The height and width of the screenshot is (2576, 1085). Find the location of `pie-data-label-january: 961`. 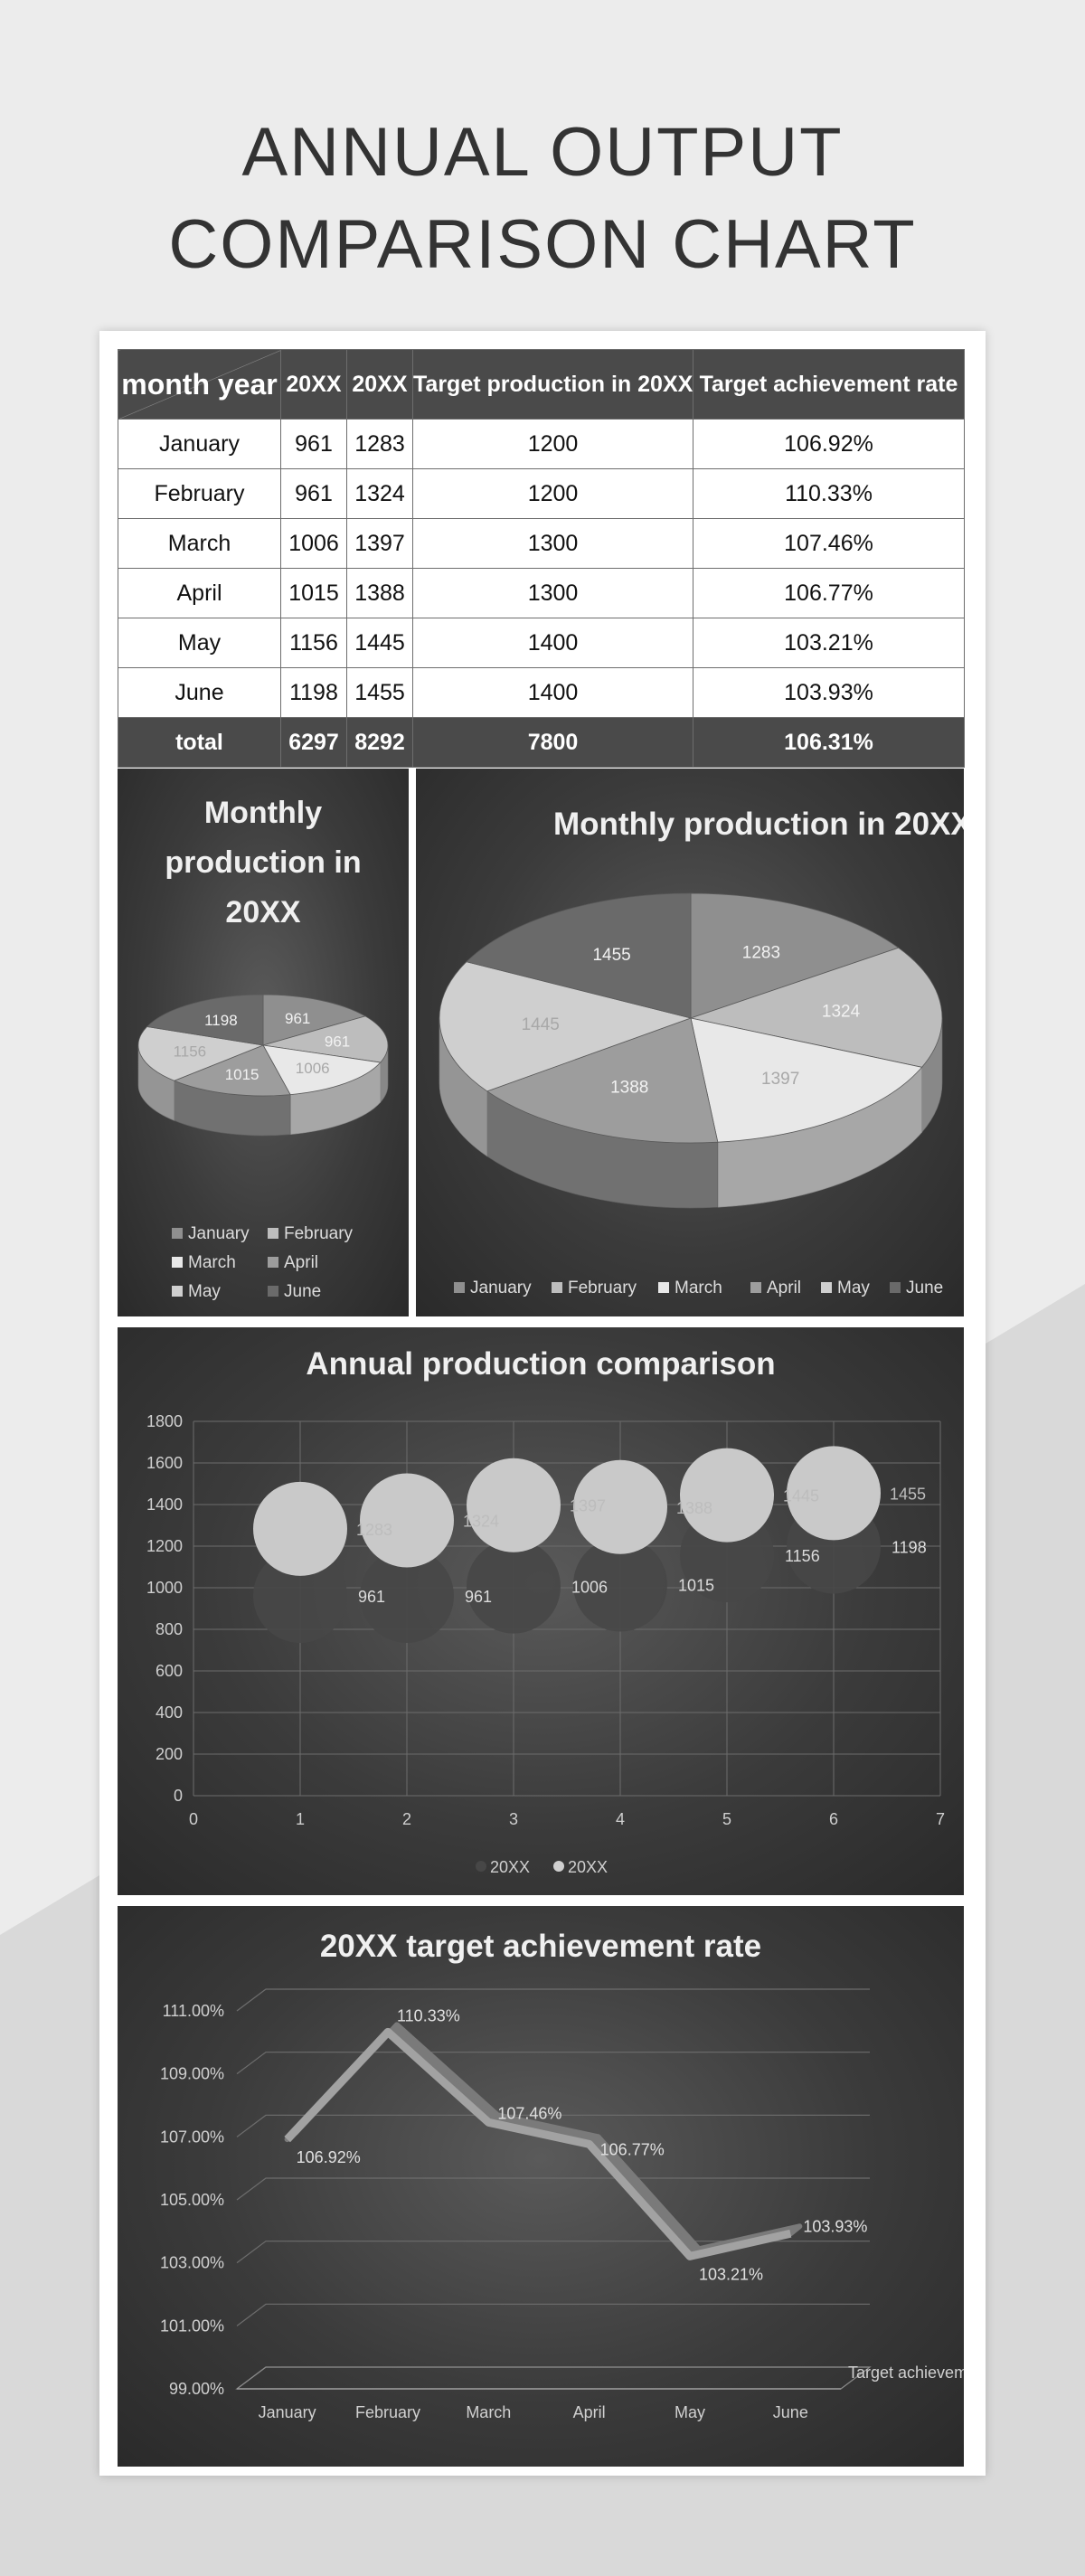

pie-data-label-january: 961 is located at coordinates (297, 1019).